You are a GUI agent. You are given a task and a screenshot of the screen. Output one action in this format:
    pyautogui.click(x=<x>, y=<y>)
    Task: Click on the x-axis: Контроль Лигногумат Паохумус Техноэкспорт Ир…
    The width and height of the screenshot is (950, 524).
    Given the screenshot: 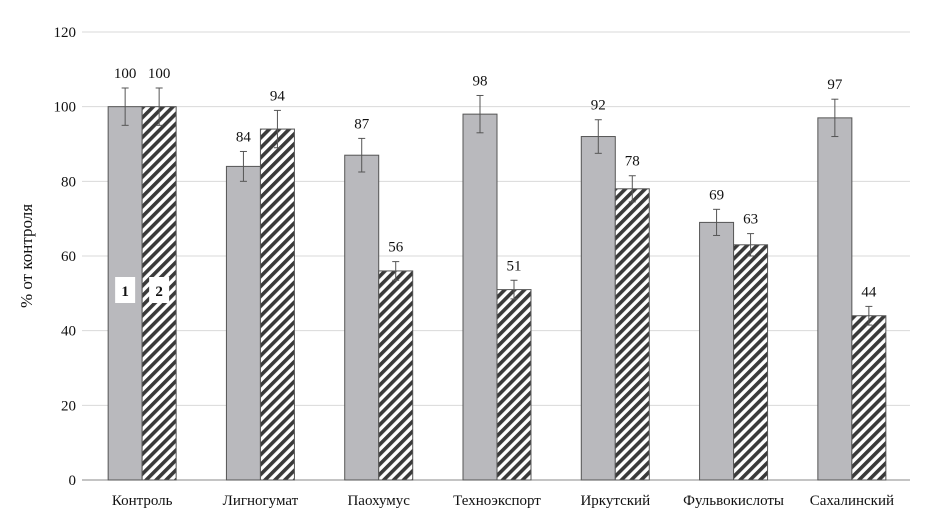 What is the action you would take?
    pyautogui.click(x=503, y=501)
    